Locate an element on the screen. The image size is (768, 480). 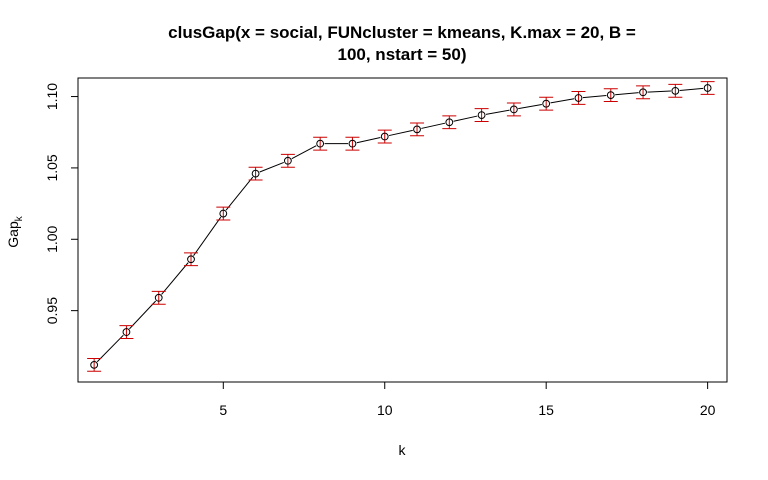
y-tick-label: 0.95 is located at coordinates (52, 310).